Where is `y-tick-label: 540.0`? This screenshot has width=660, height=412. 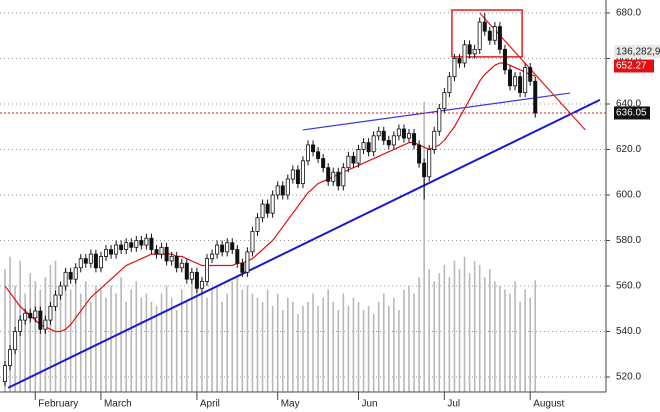 y-tick-label: 540.0 is located at coordinates (628, 331).